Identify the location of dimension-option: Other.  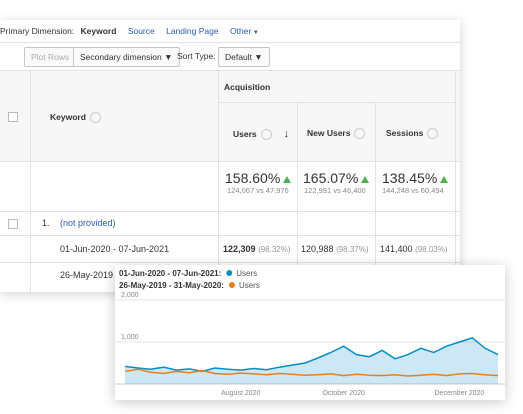
(240, 31).